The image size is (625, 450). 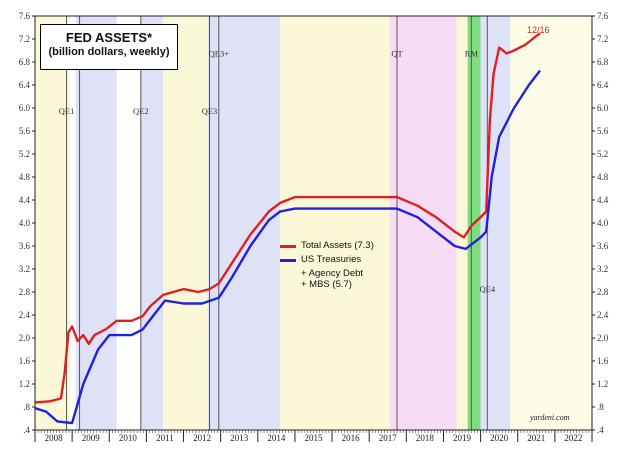 I want to click on legend-label-treasuries-line2: + Agency Debt, so click(x=332, y=273).